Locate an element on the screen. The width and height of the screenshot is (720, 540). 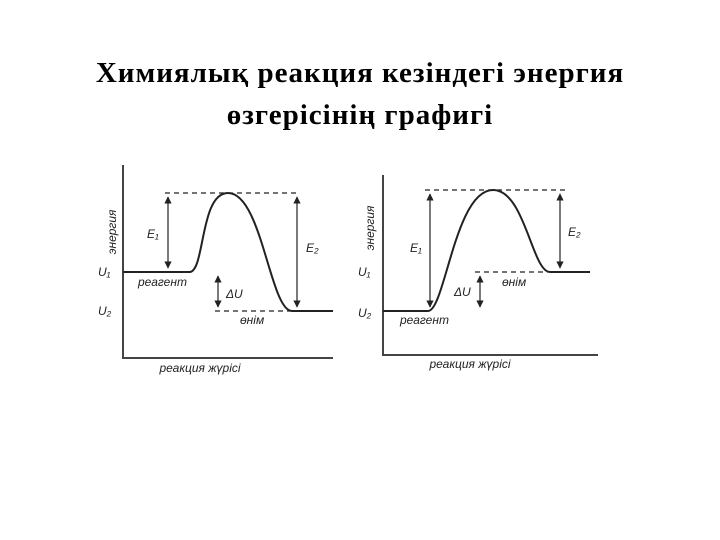
title-line: өзгерісінің графигі is located at coordinates (360, 115).